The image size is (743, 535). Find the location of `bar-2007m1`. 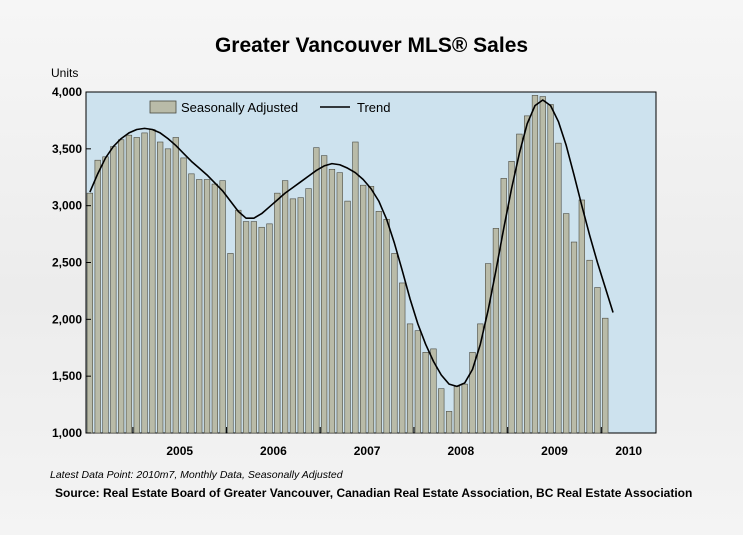

bar-2007m1 is located at coordinates (324, 294).